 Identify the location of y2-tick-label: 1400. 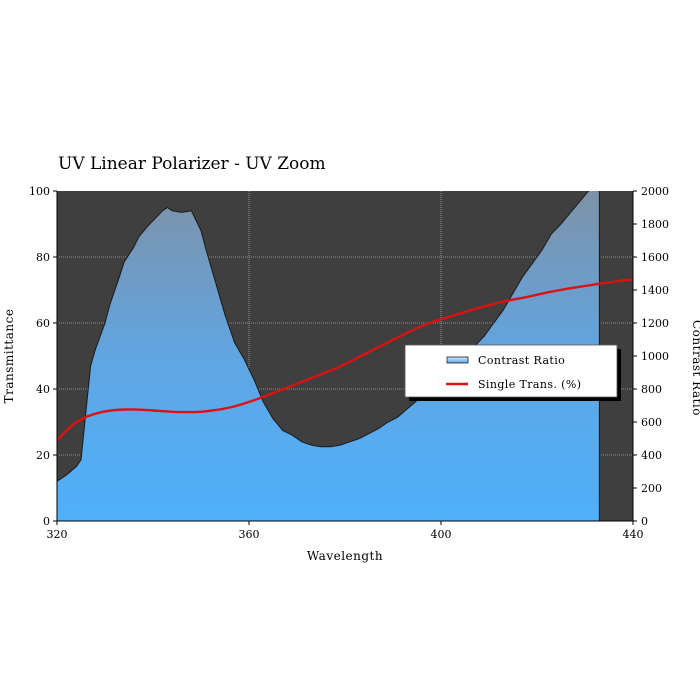
(655, 290).